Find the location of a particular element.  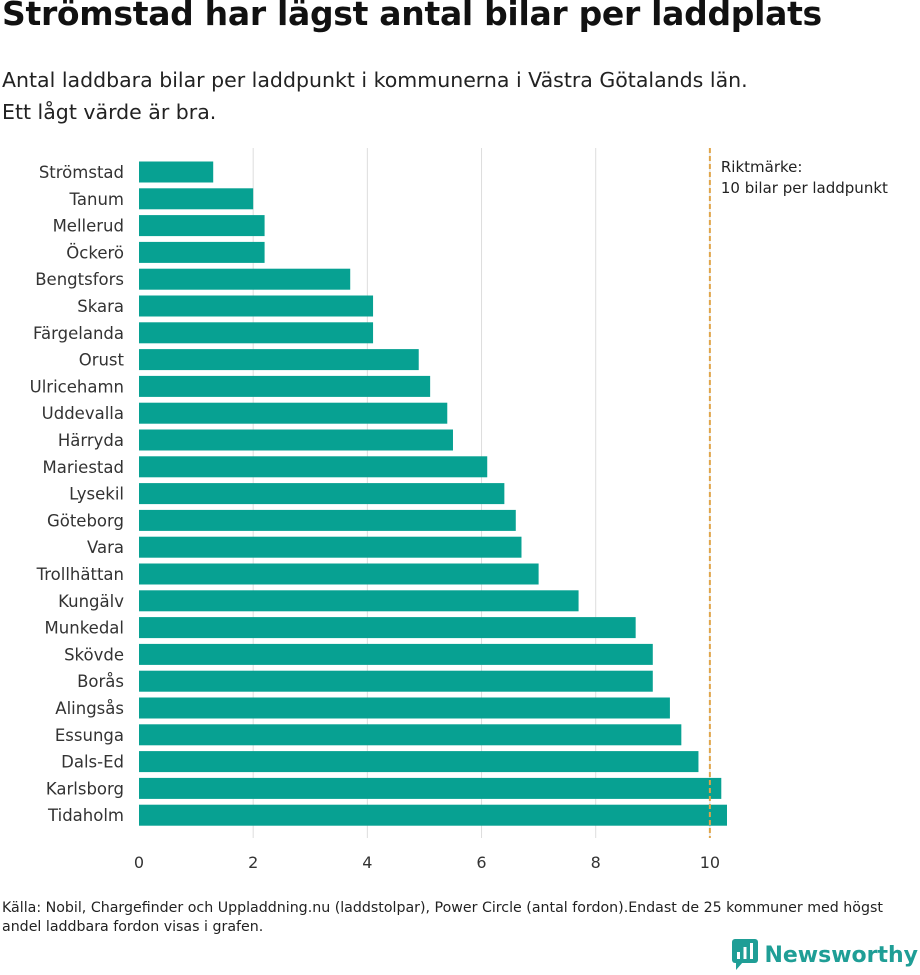

category-label: Strömstad is located at coordinates (81, 172).